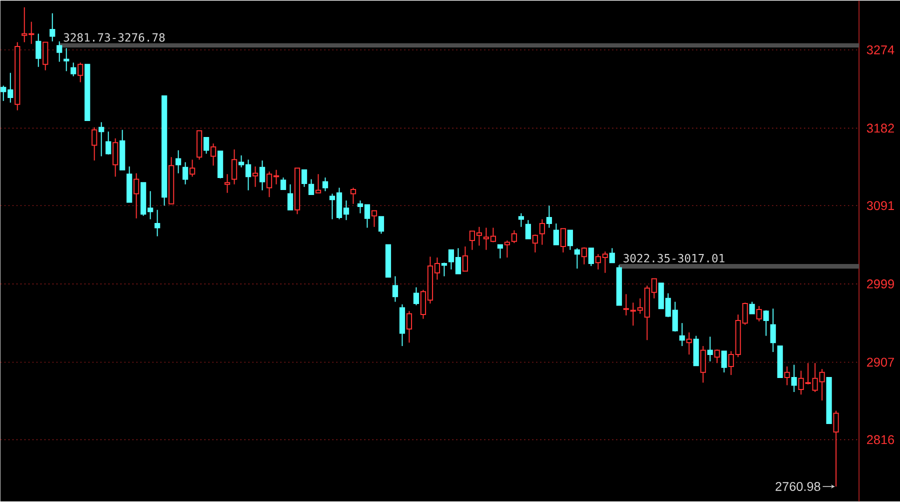 This screenshot has height=502, width=900. Describe the element at coordinates (674, 258) in the screenshot. I see `band-label: 3022.35-3017.01` at that location.